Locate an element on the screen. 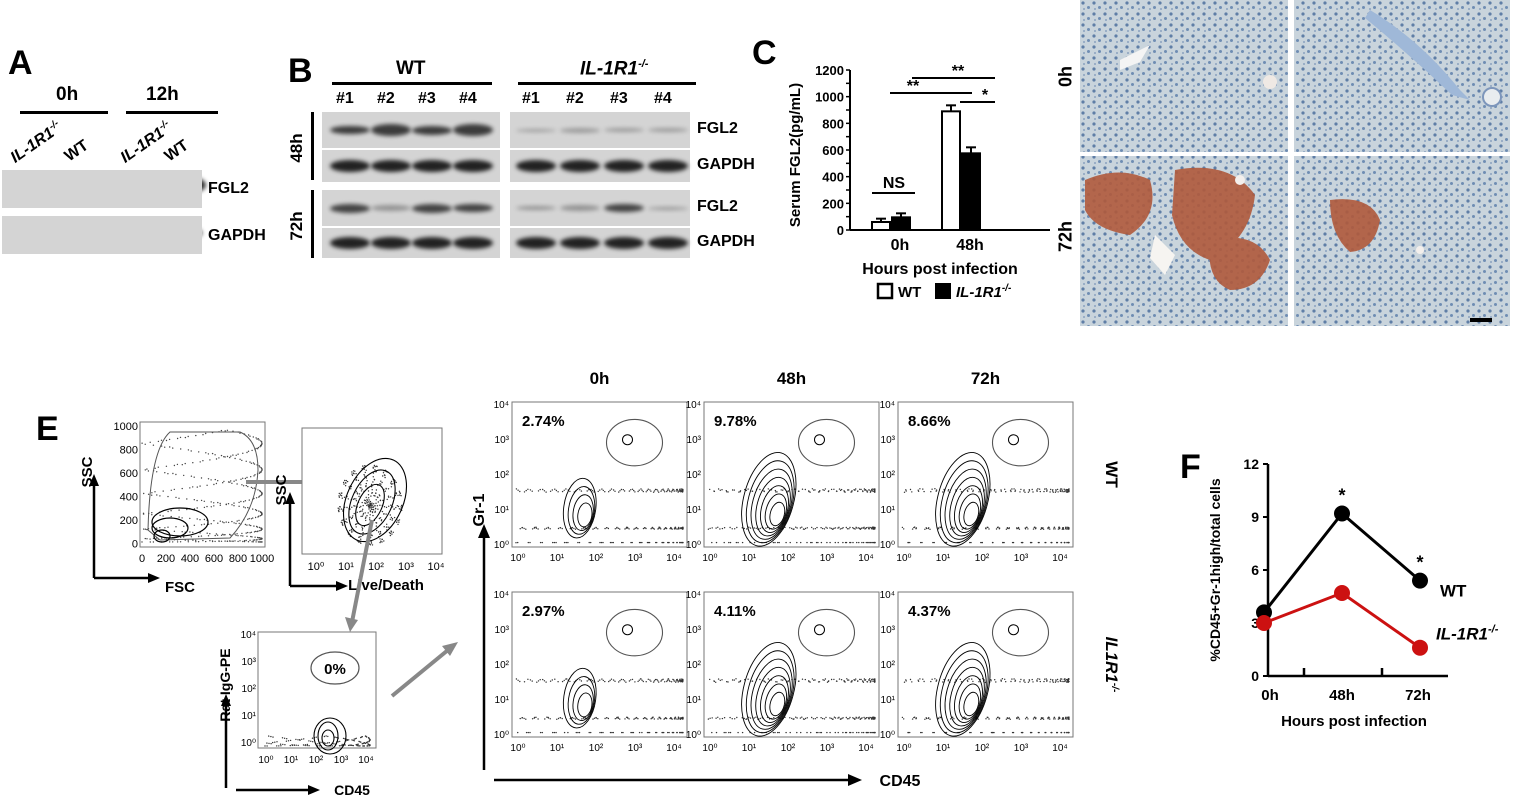 The image size is (1515, 800). scale-bar is located at coordinates (1481, 320).